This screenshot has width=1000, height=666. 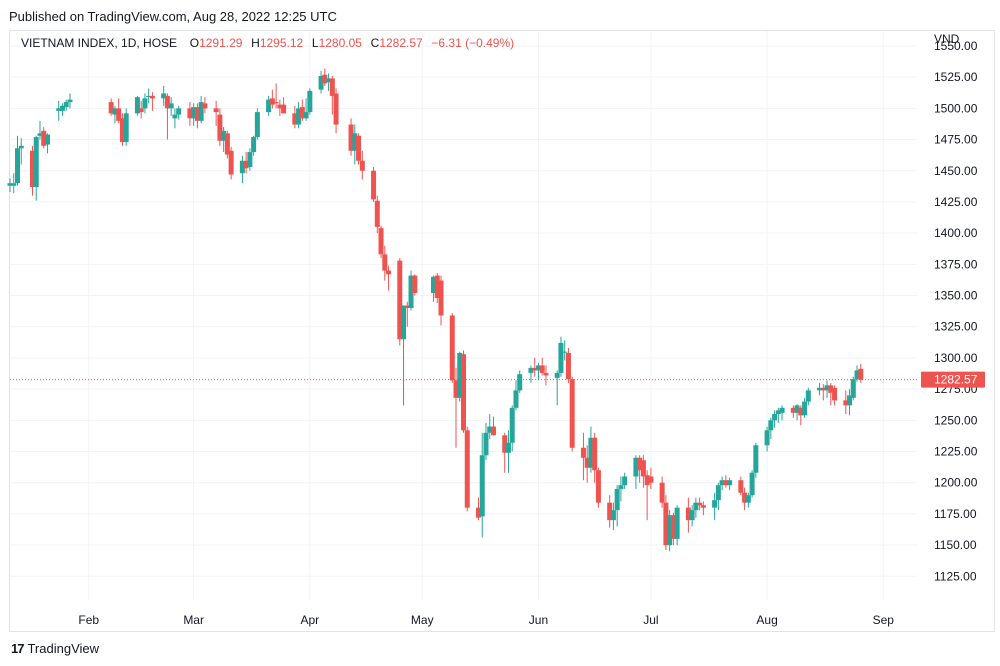 What do you see at coordinates (63, 648) in the screenshot?
I see `brand-label: TradingView` at bounding box center [63, 648].